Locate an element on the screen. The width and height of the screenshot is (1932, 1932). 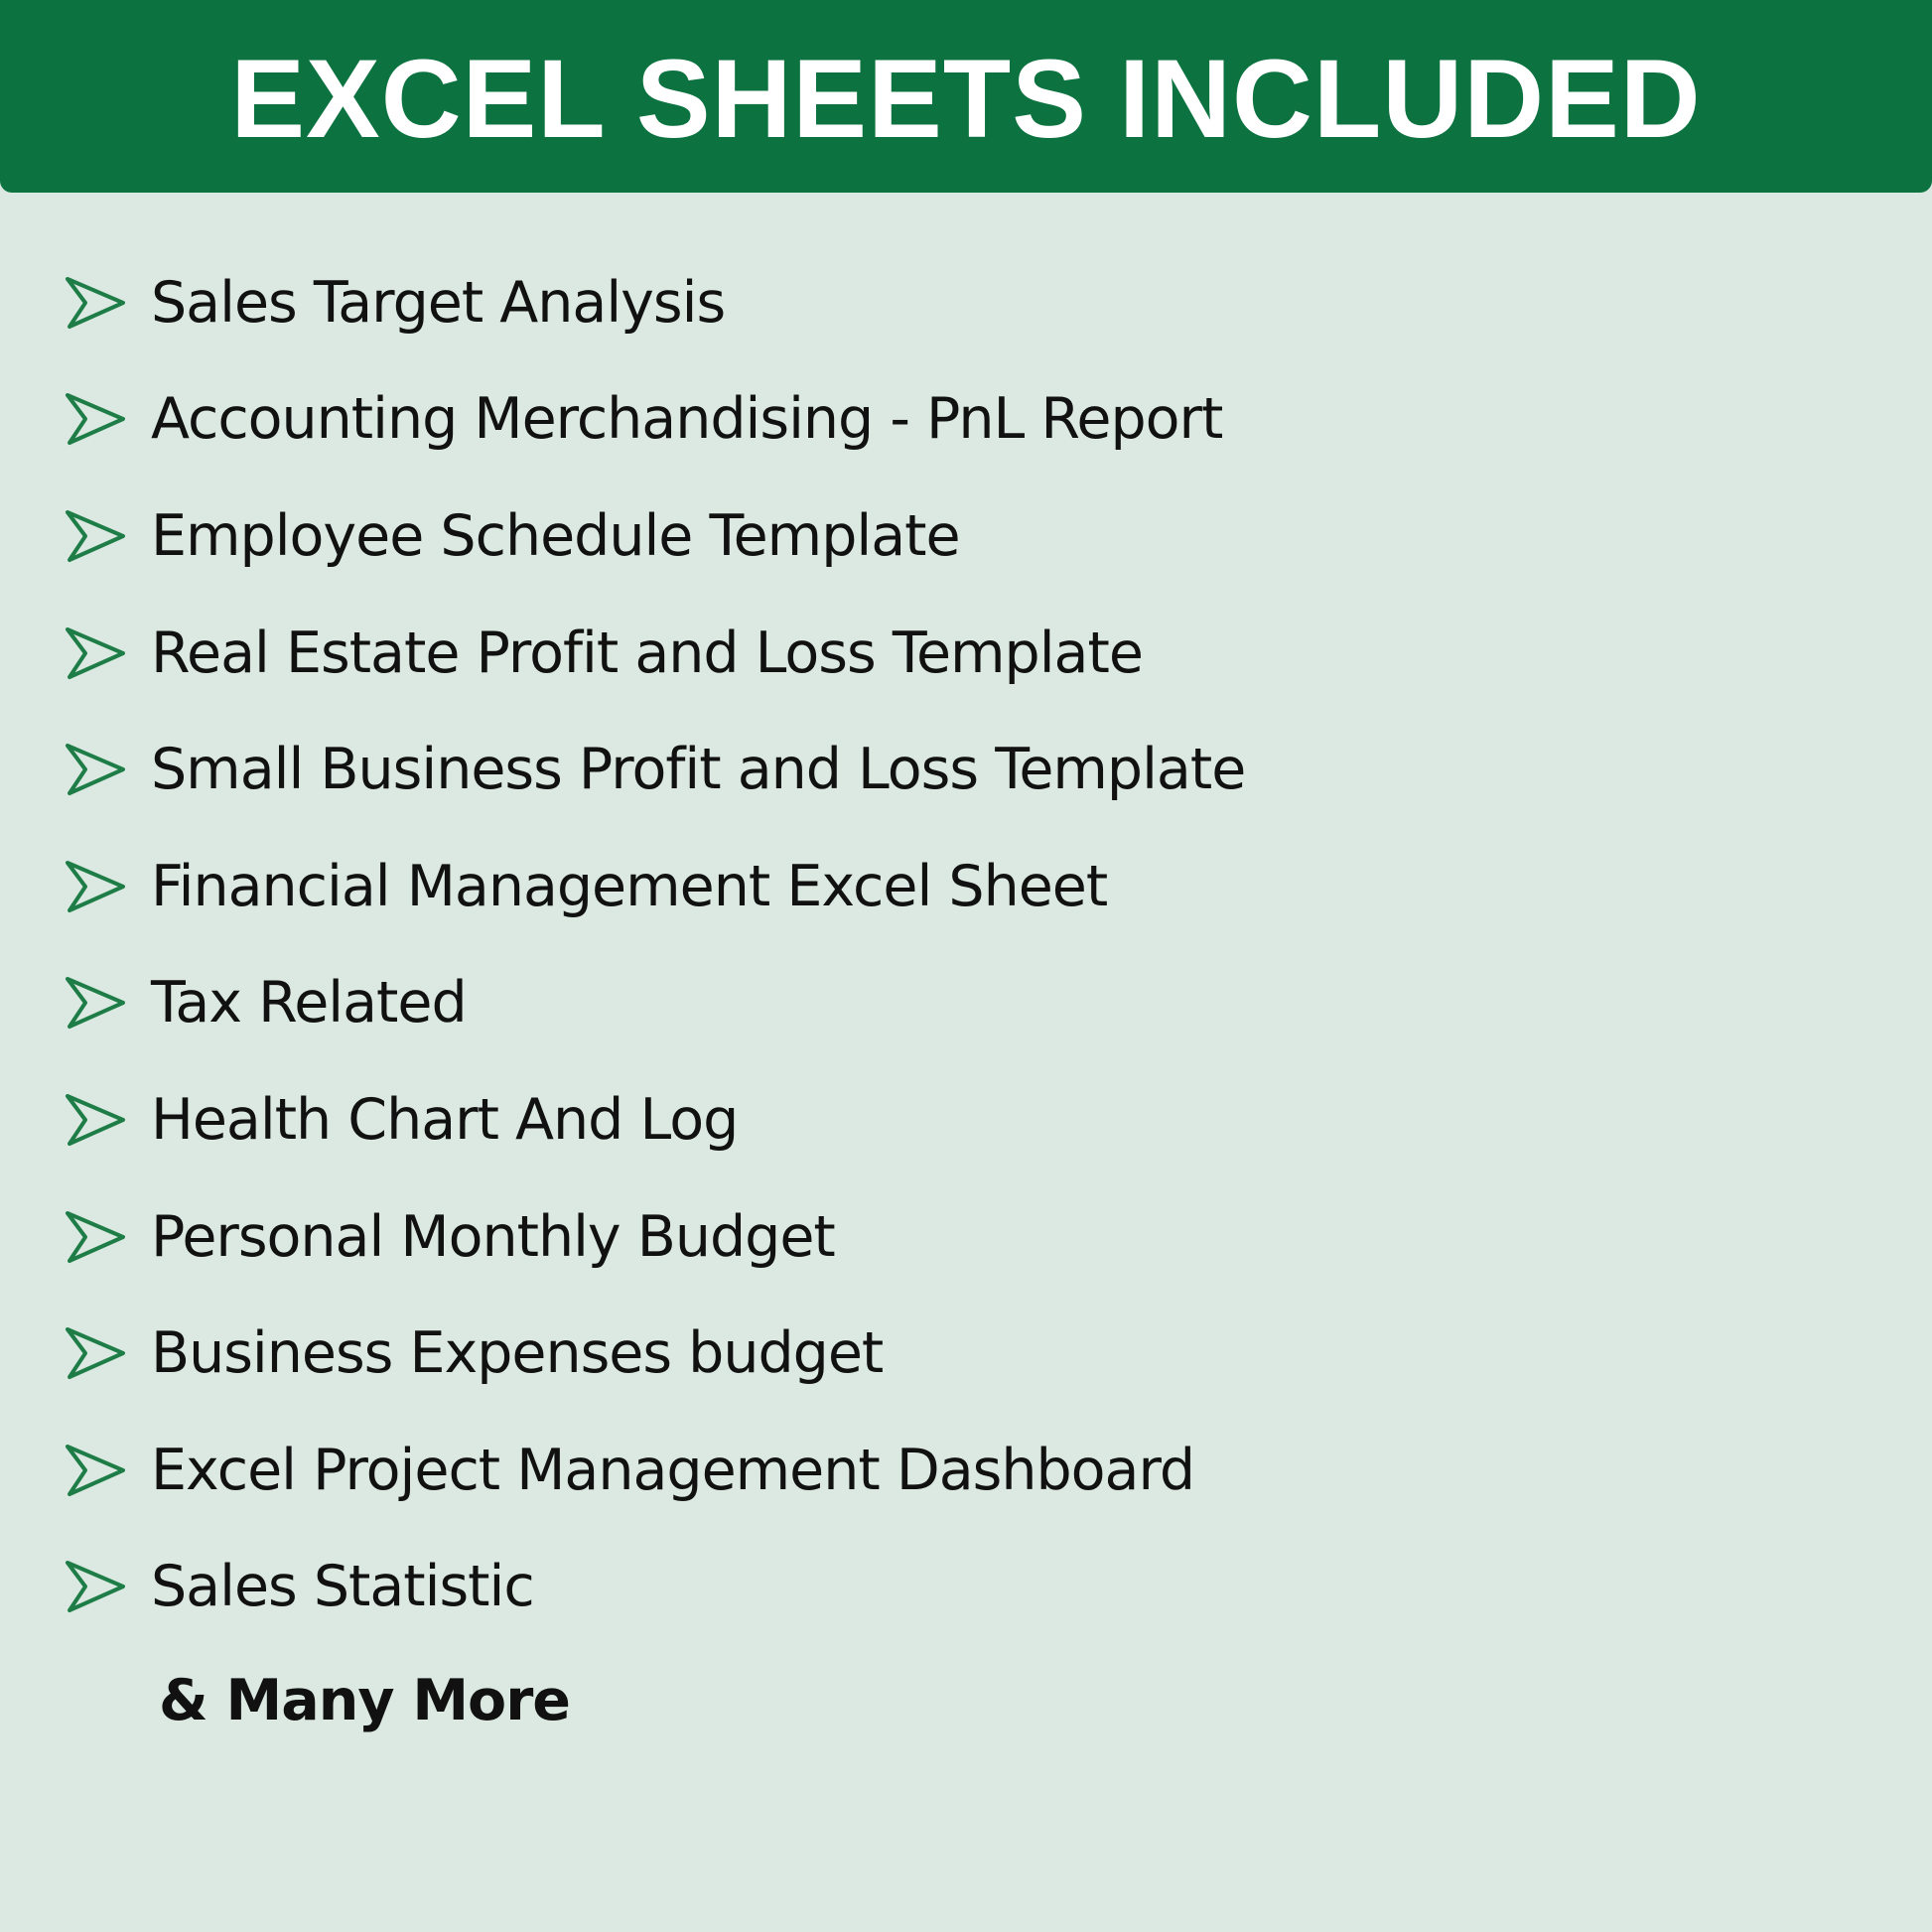
list-item-label: Sales Target Analysis is located at coordinates (438, 302).